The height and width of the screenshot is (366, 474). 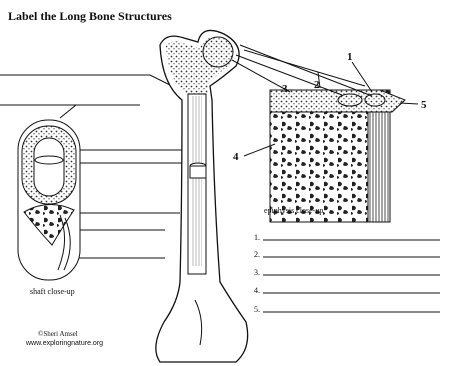 I want to click on shaft-closeup, so click(x=49, y=192).